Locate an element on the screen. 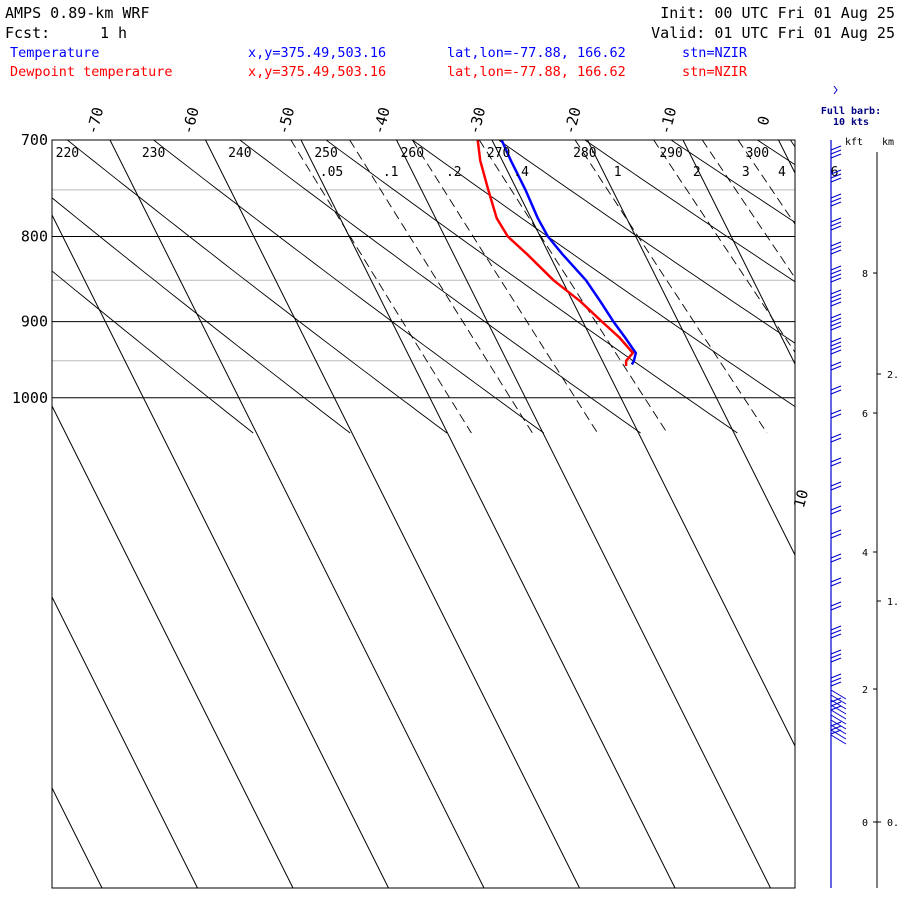 The height and width of the screenshot is (900, 900). km-tick-label: 2. is located at coordinates (893, 375).